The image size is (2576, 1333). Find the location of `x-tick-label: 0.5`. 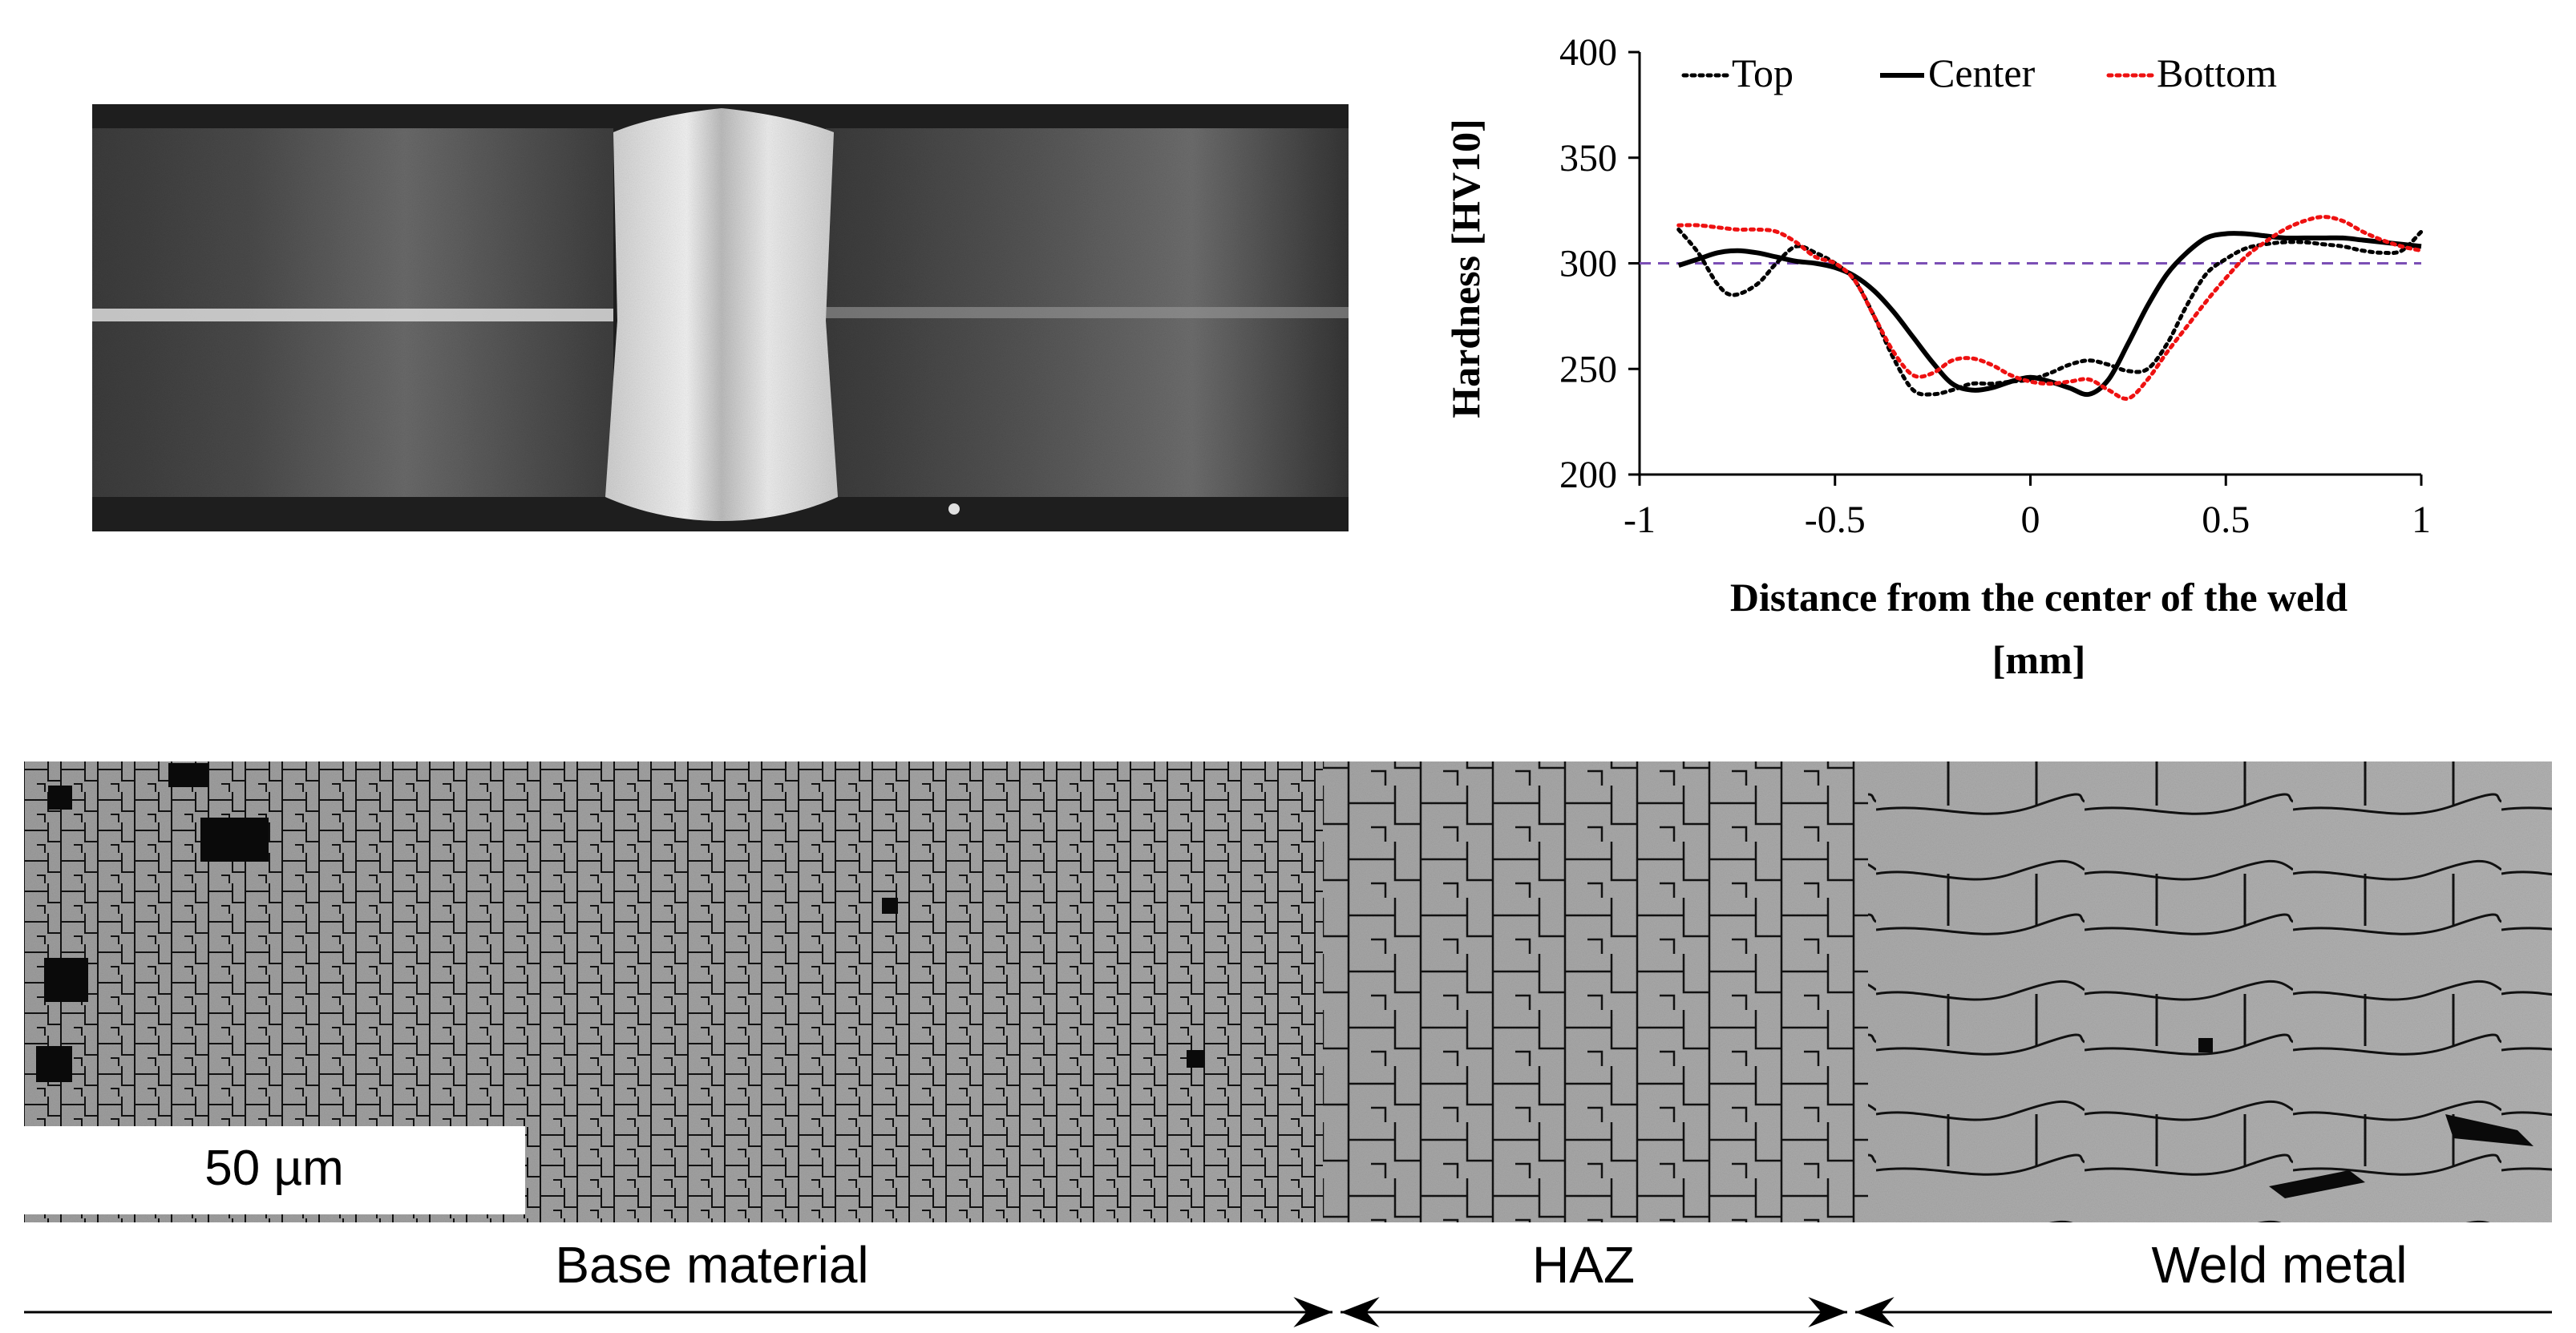

x-tick-label: 0.5 is located at coordinates (2226, 520).